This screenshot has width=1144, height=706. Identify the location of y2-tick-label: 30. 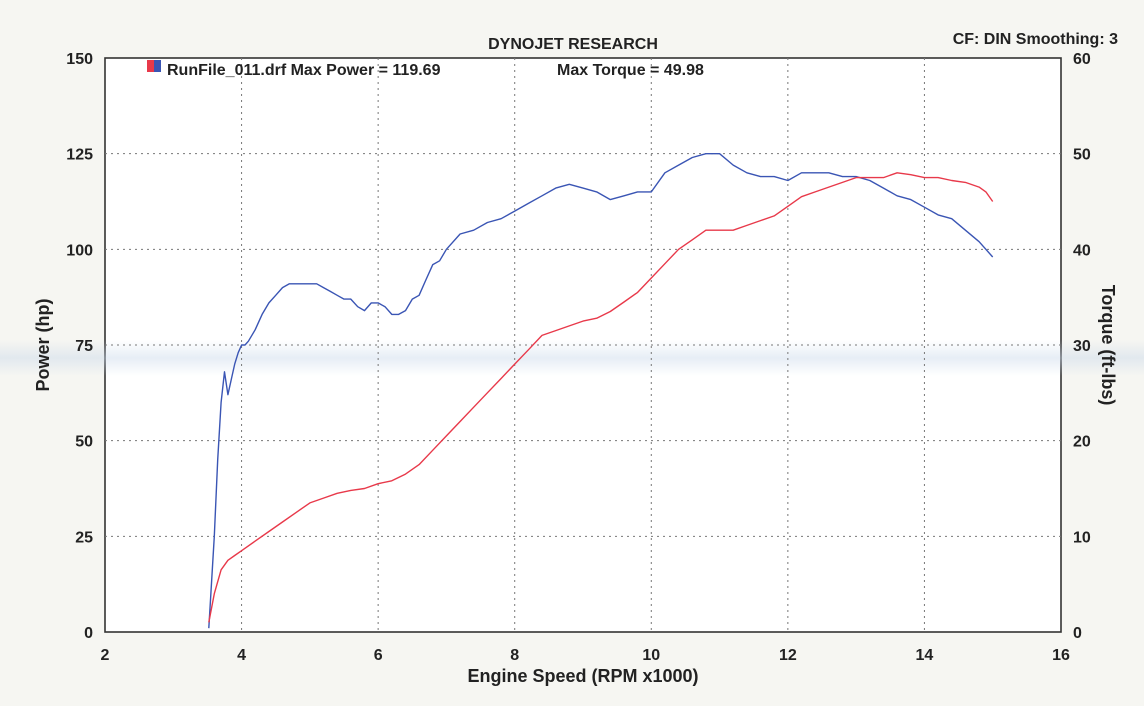
(1082, 346).